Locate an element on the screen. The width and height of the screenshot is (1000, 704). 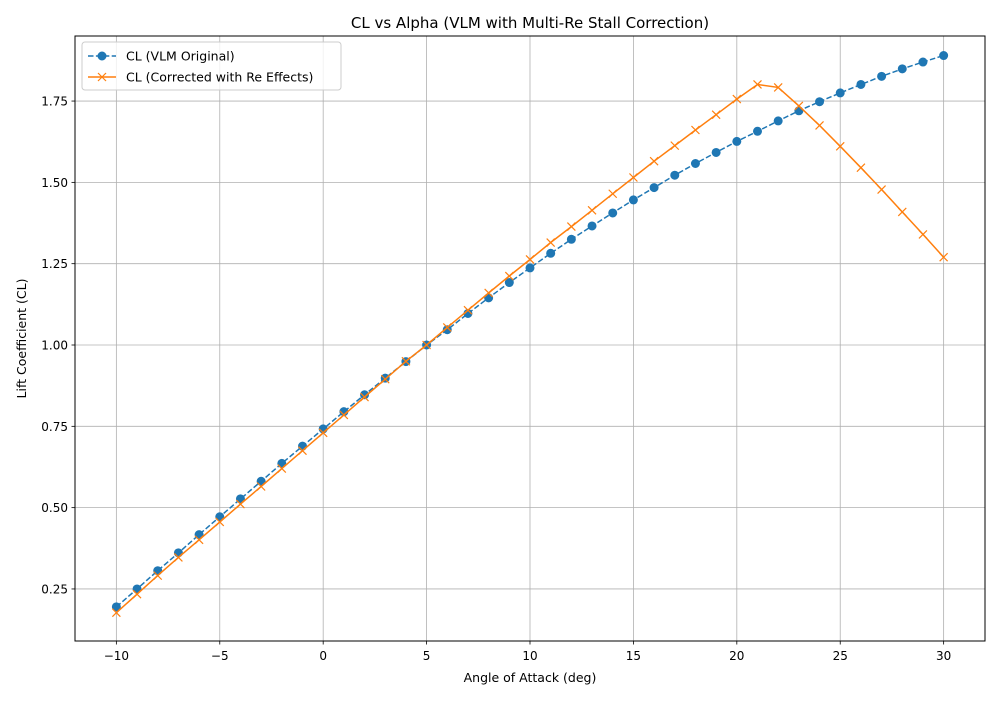
legend-entry-vlm-original: CL (VLM Original) is located at coordinates (161, 56).